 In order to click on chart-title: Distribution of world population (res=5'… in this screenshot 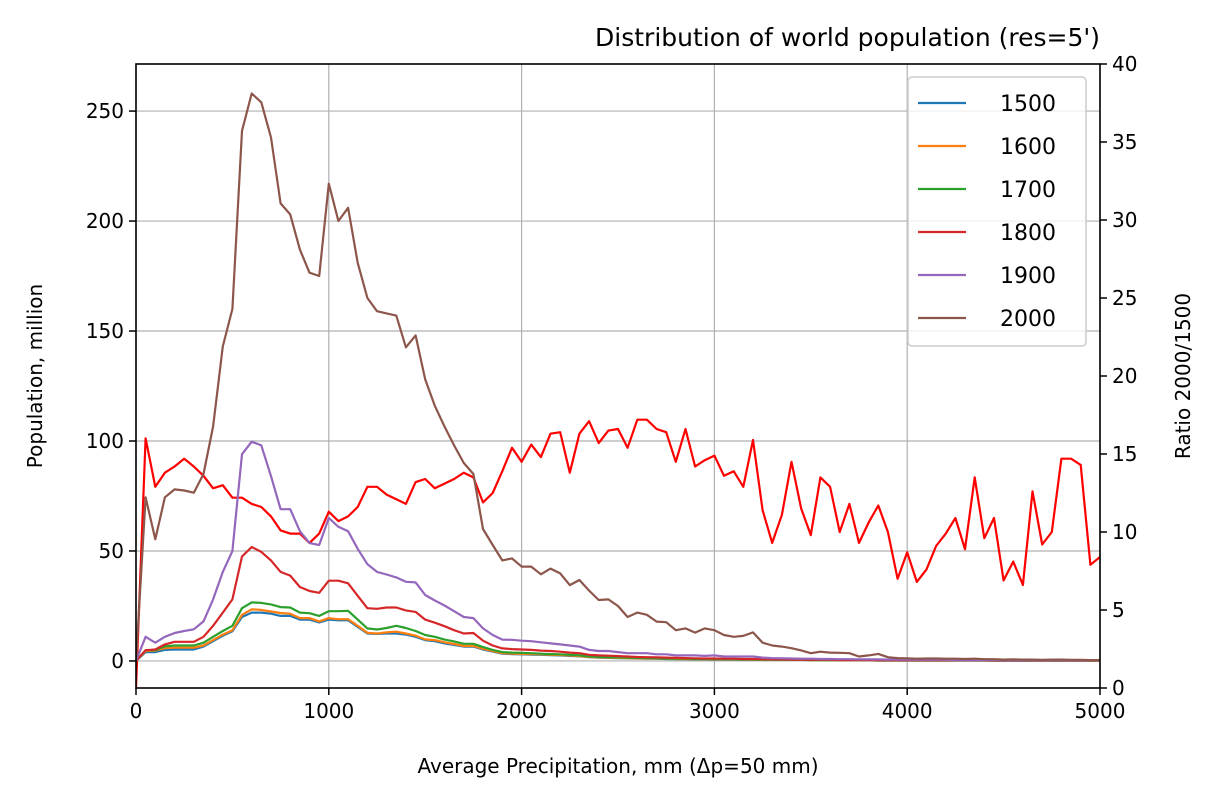, I will do `click(847, 37)`.